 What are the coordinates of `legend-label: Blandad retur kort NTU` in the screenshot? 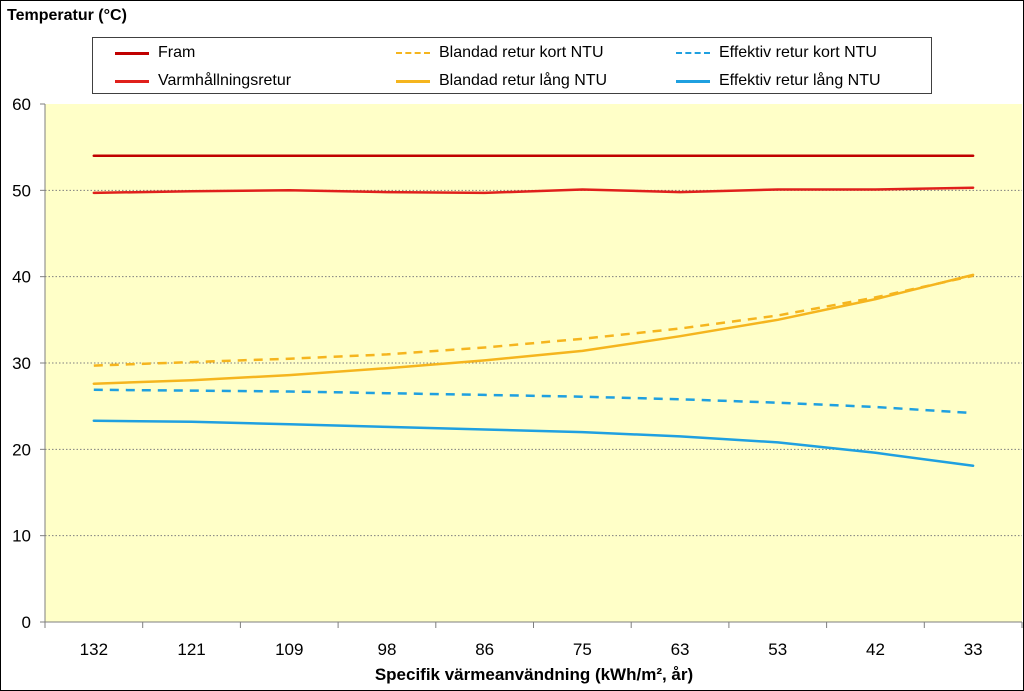 It's located at (521, 52).